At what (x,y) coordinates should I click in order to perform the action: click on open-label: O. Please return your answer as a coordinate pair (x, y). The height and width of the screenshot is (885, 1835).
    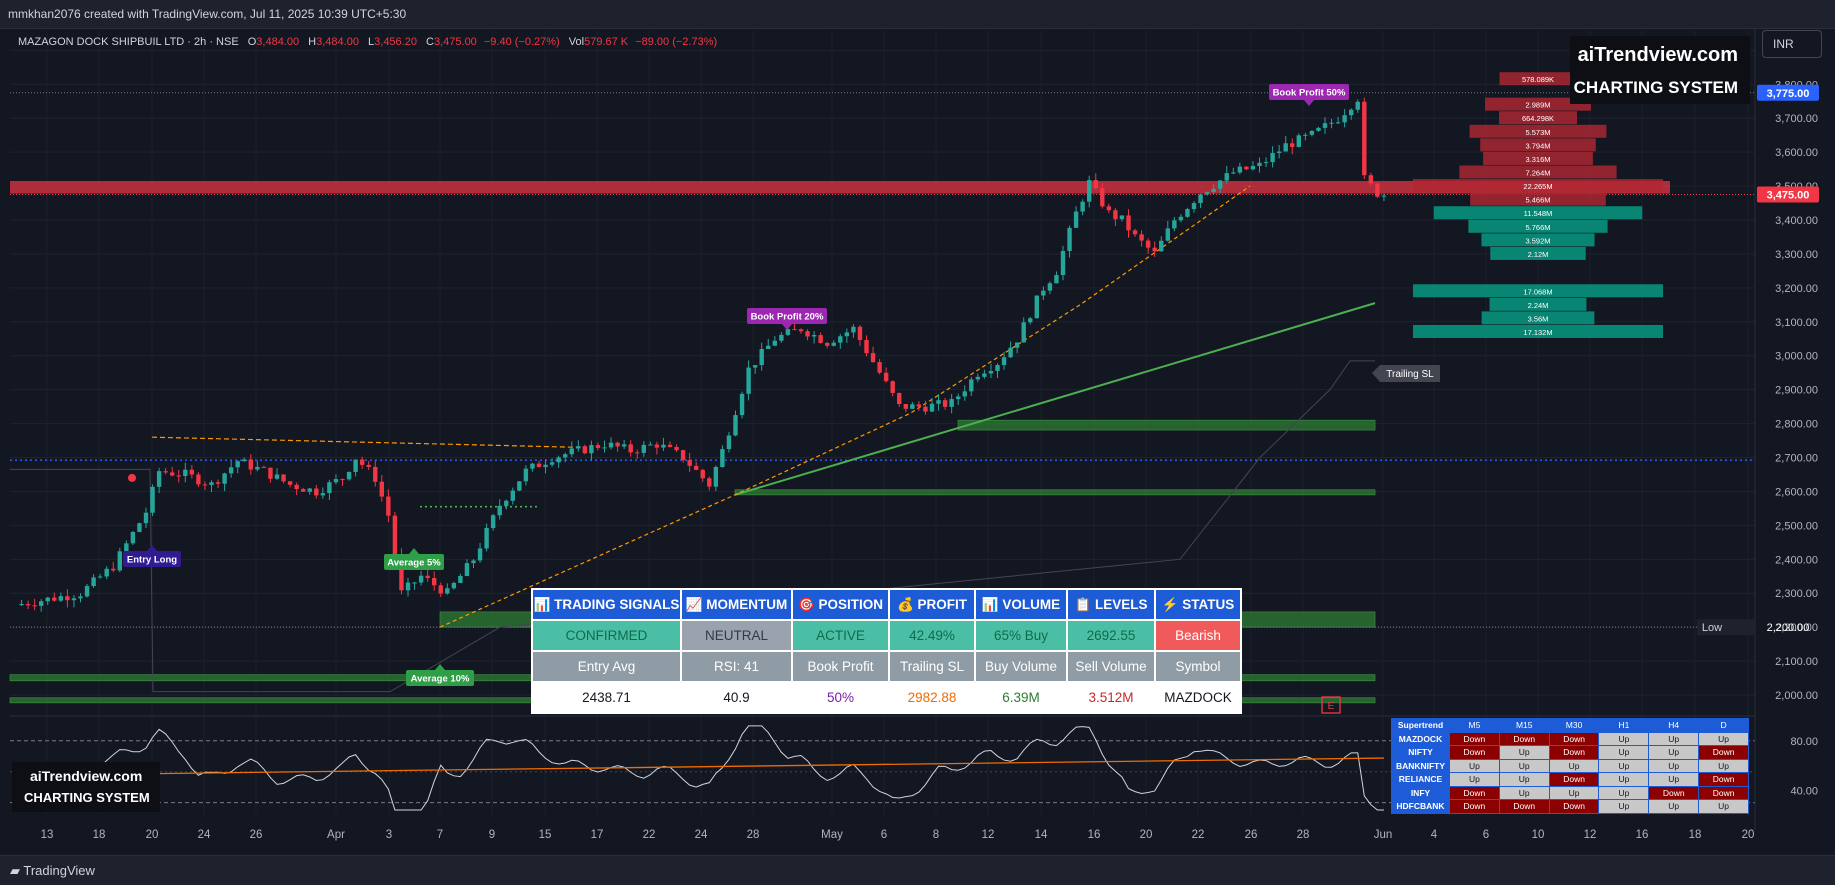
    Looking at the image, I should click on (252, 42).